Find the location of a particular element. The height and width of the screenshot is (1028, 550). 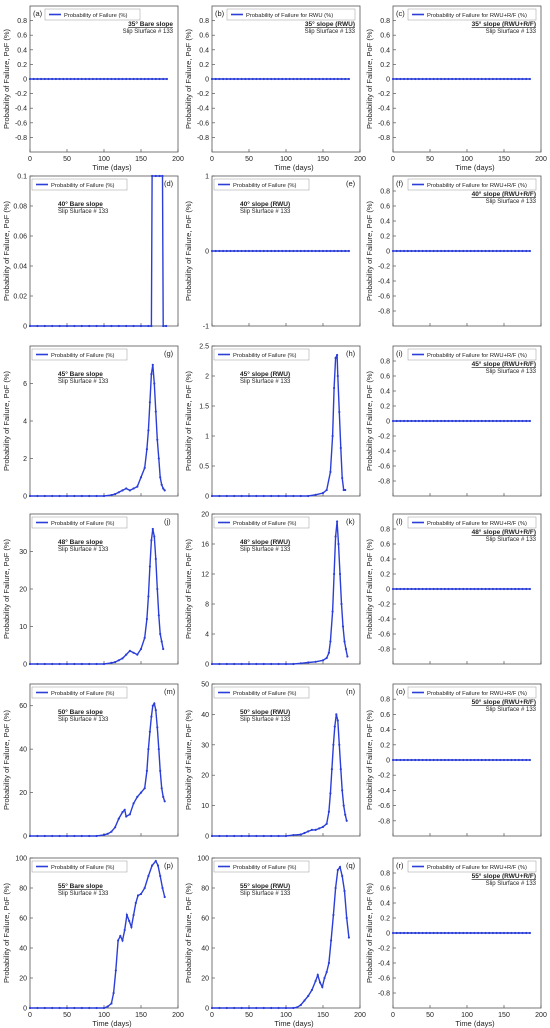

plot-frame is located at coordinates (286, 933).